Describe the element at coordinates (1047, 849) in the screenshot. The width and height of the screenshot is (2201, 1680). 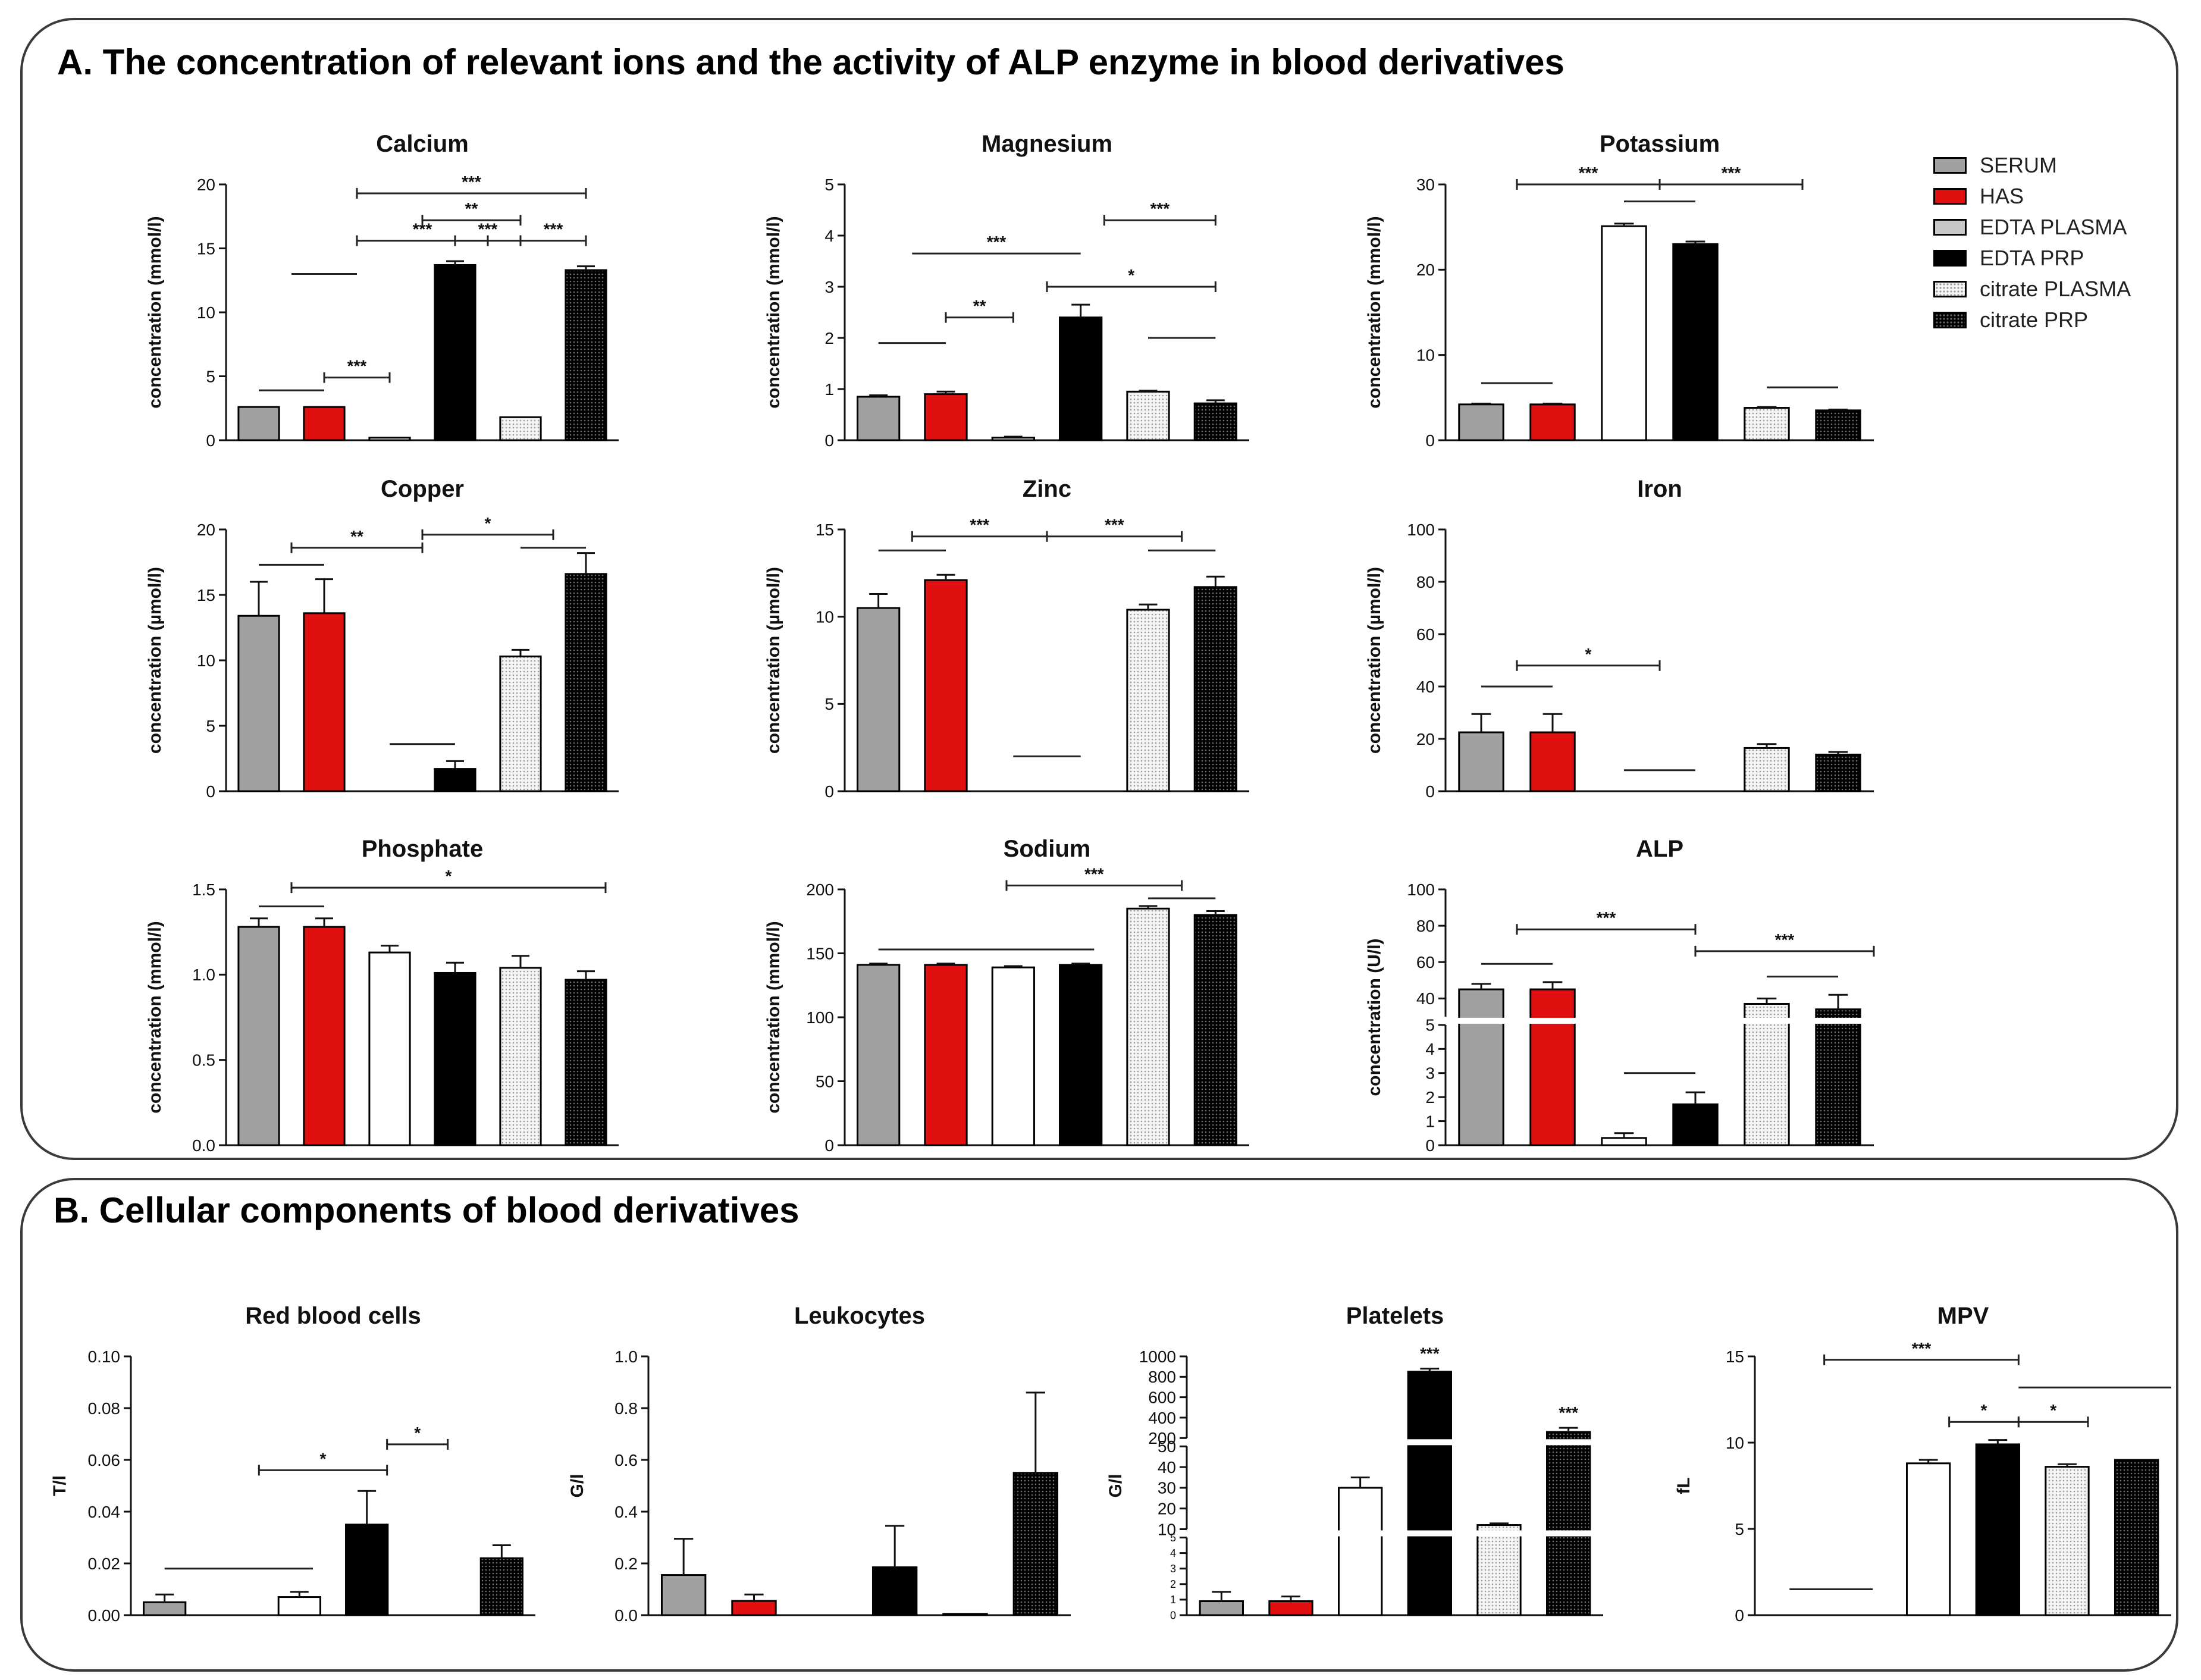
I see `chart-title: Sodium` at that location.